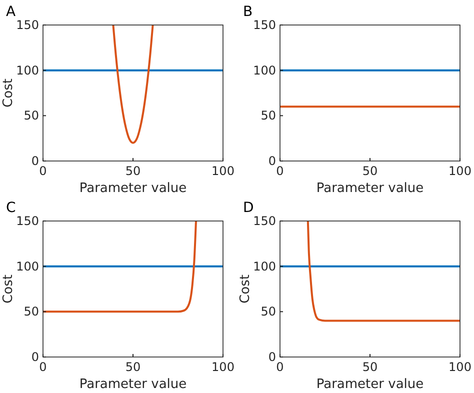 This screenshot has height=393, width=474. Describe the element at coordinates (11, 208) in the screenshot. I see `chart-title: C` at that location.